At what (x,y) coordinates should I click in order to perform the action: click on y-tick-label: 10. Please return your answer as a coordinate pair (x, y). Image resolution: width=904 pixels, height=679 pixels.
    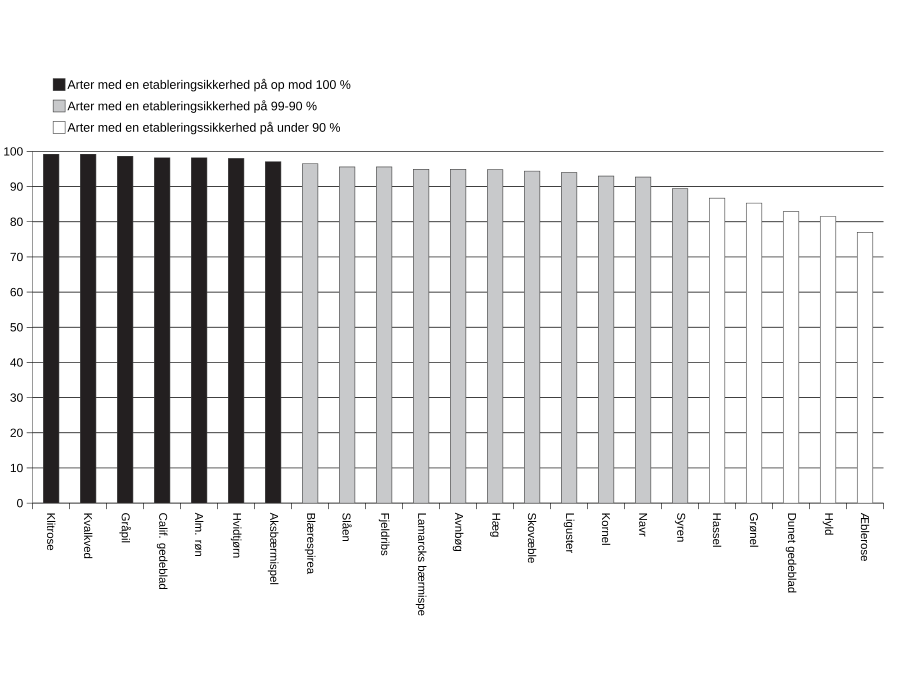
    Looking at the image, I should click on (16, 468).